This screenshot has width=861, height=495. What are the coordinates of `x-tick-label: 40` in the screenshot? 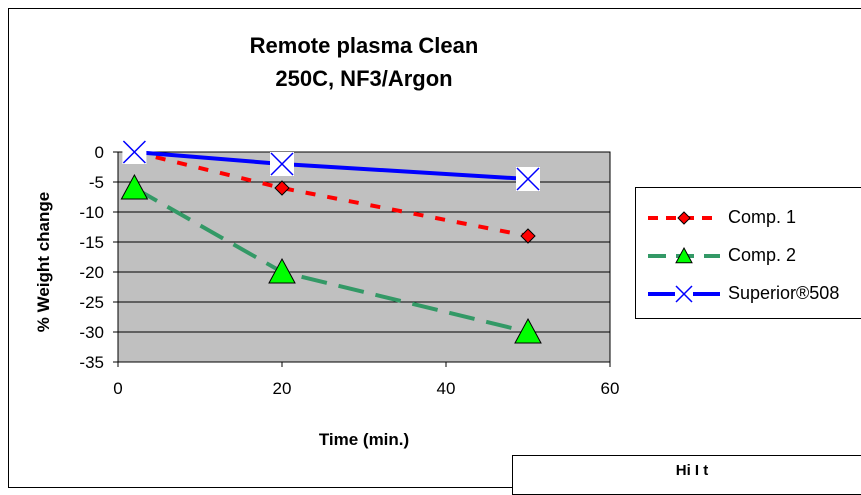 It's located at (446, 388).